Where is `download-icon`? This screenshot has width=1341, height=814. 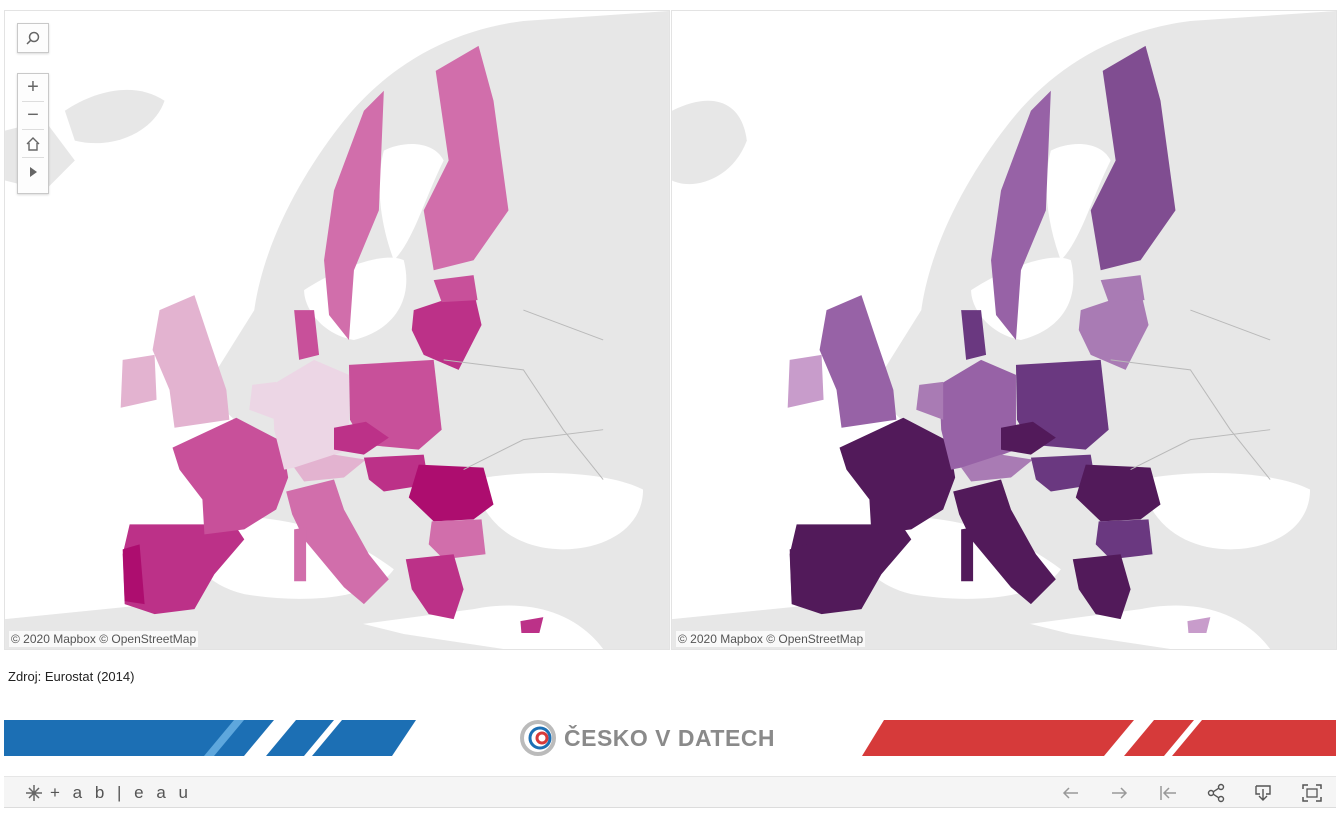 download-icon is located at coordinates (1263, 793).